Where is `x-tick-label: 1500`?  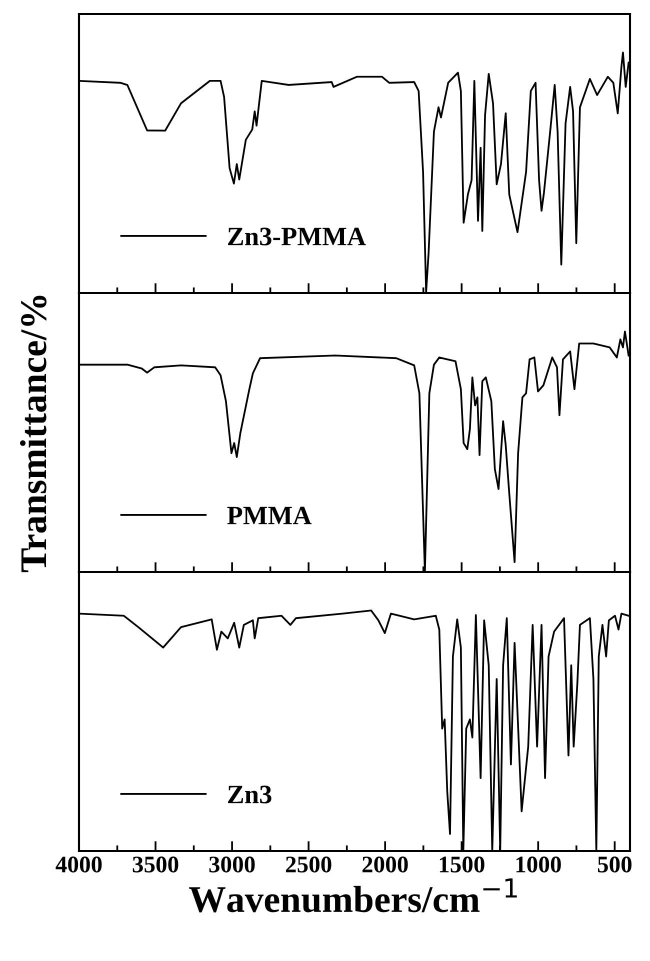 x-tick-label: 1500 is located at coordinates (462, 864).